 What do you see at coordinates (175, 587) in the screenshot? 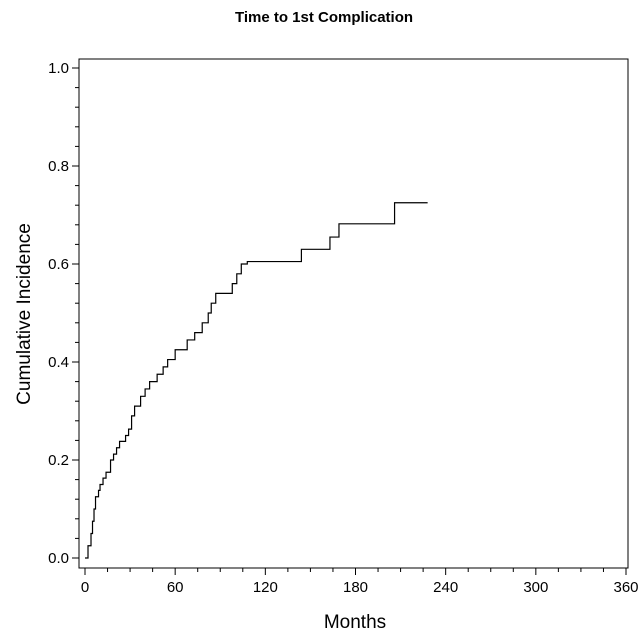
I see `x-tick-label: 60` at bounding box center [175, 587].